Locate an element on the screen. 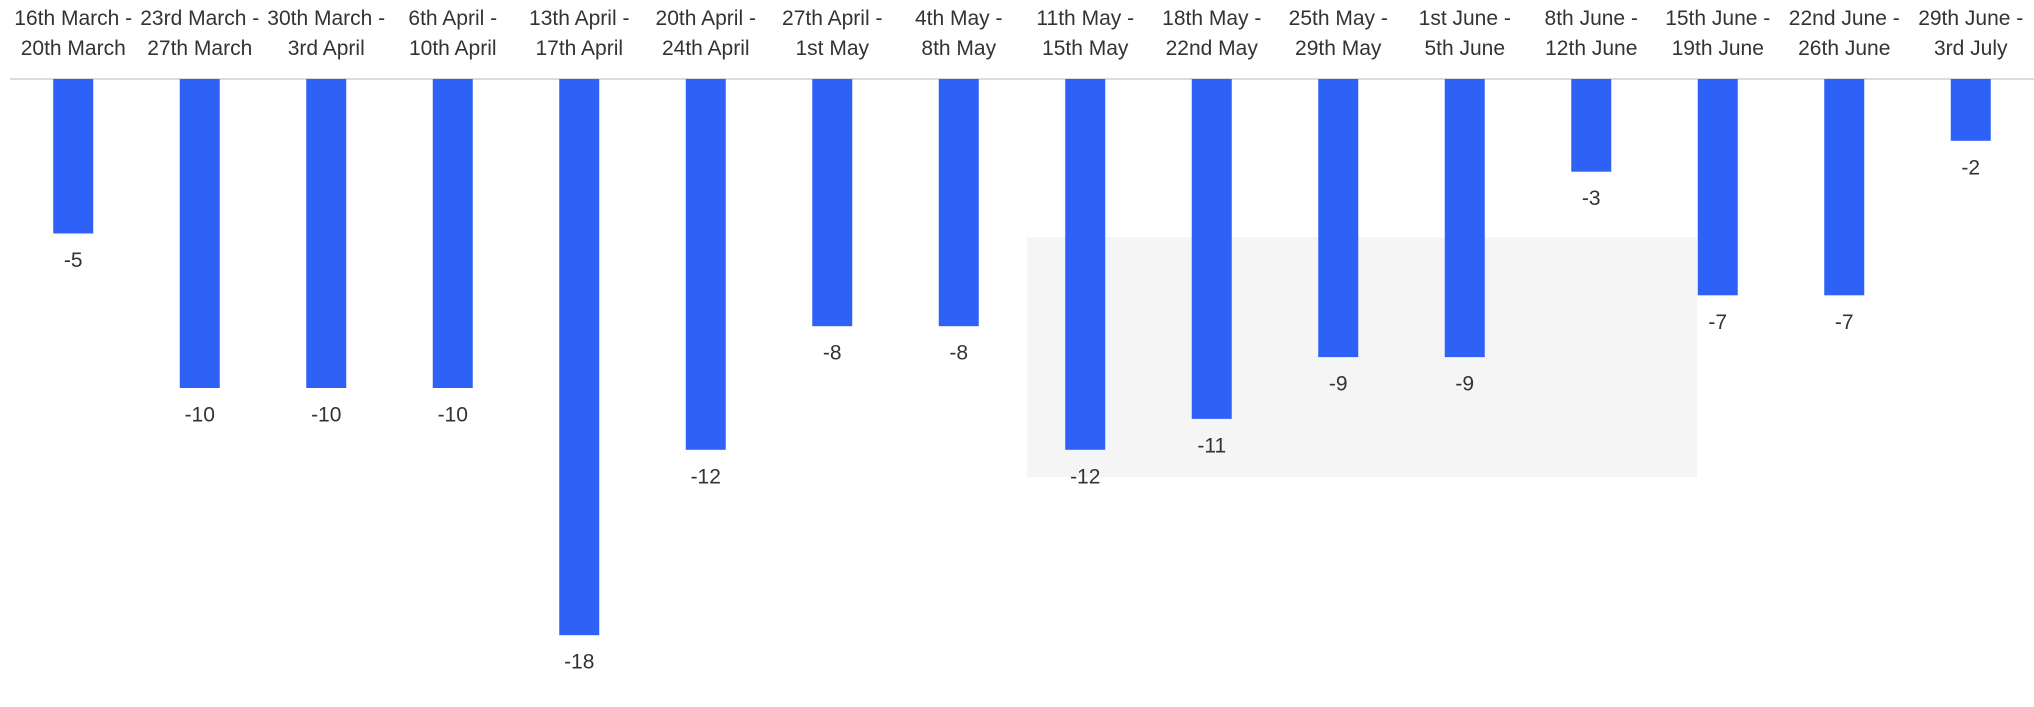 The image size is (2034, 707). value-label: -2 is located at coordinates (1970, 167).